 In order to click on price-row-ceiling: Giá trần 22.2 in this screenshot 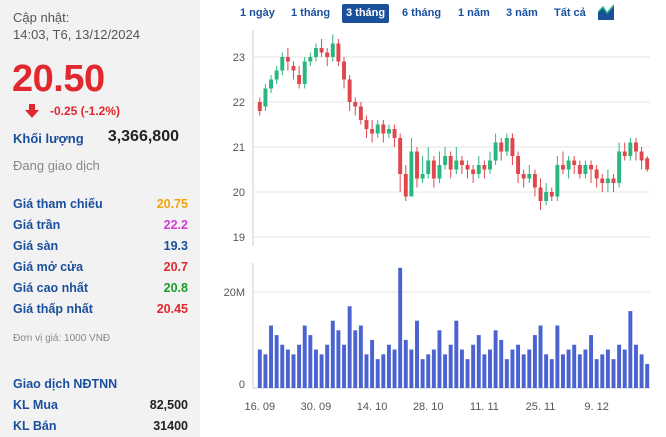, I will do `click(100, 227)`.